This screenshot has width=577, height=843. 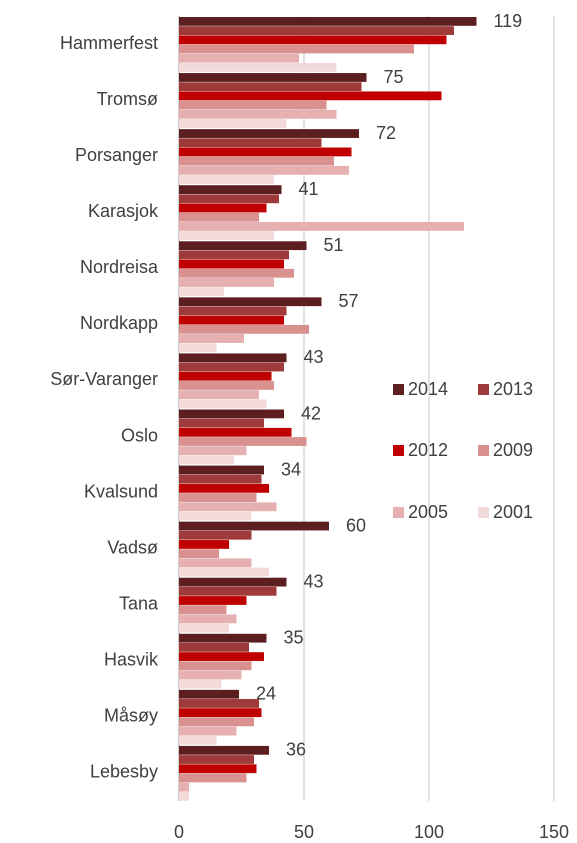 What do you see at coordinates (124, 772) in the screenshot?
I see `category-label: Lebesby` at bounding box center [124, 772].